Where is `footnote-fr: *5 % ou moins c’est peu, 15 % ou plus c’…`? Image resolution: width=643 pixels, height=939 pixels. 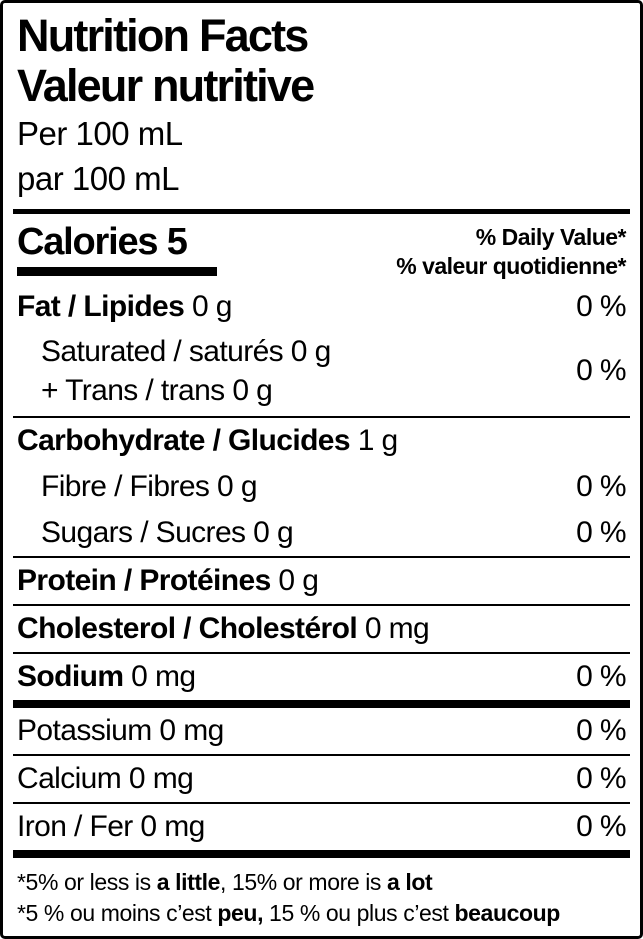
footnote-fr: *5 % ou moins c’est peu, 15 % ou plus c’… is located at coordinates (288, 913).